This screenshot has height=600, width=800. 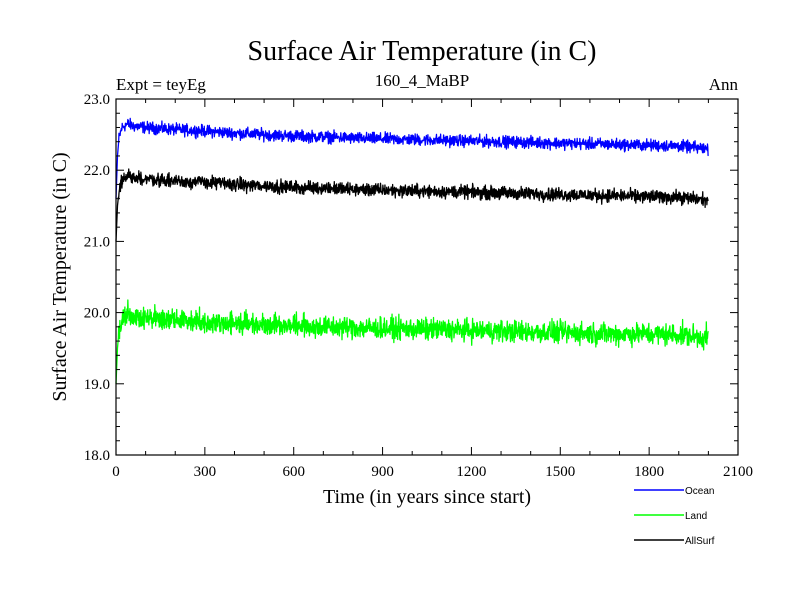 What do you see at coordinates (116, 472) in the screenshot?
I see `x-tick-label: 0` at bounding box center [116, 472].